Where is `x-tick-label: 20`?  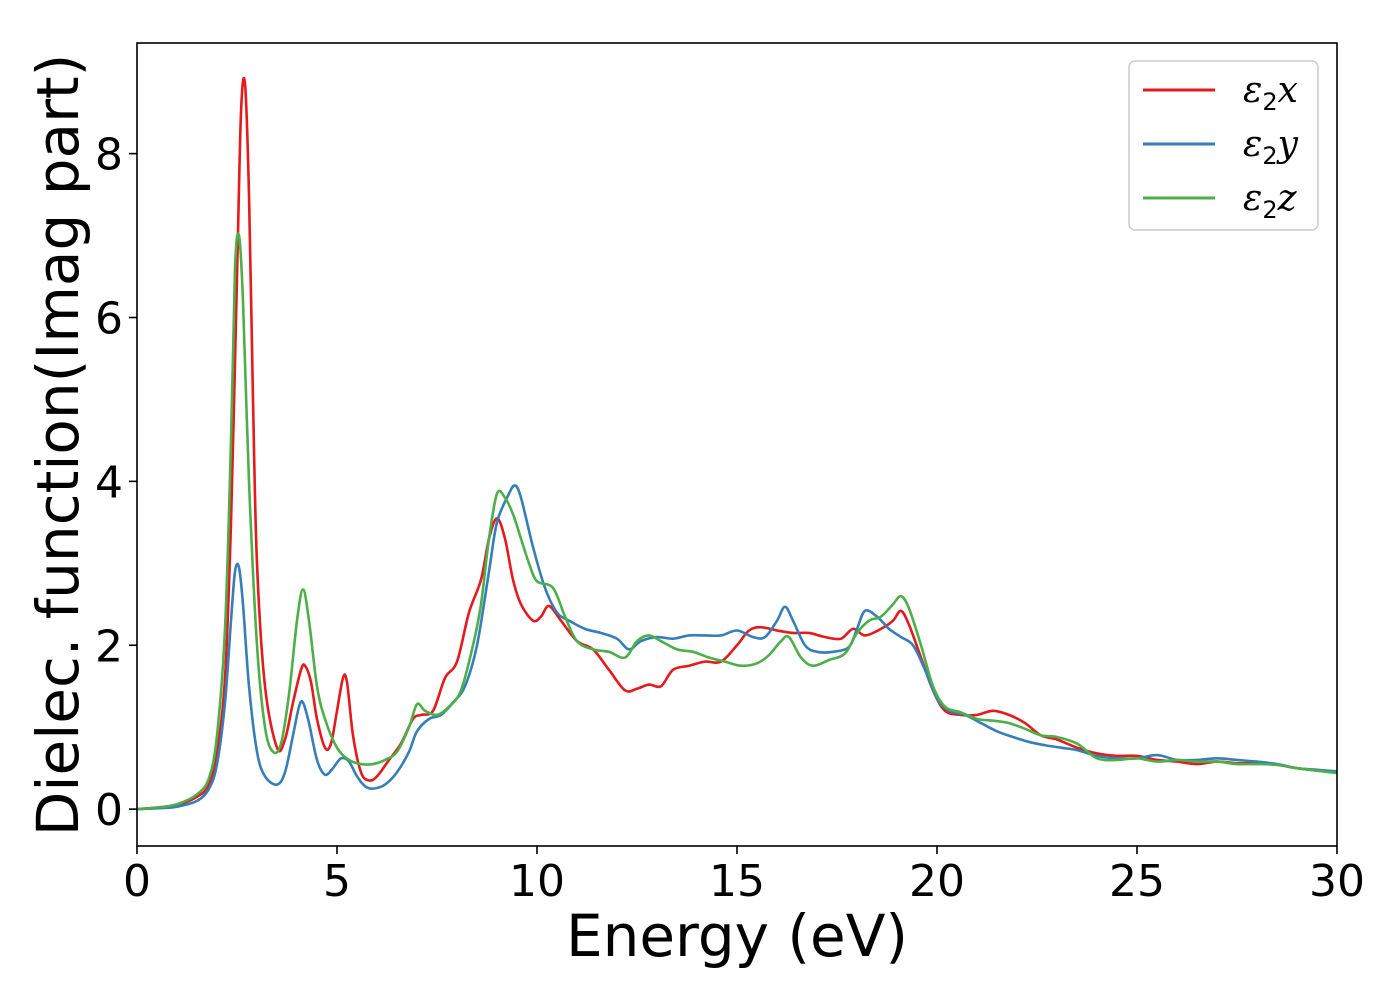
x-tick-label: 20 is located at coordinates (937, 881).